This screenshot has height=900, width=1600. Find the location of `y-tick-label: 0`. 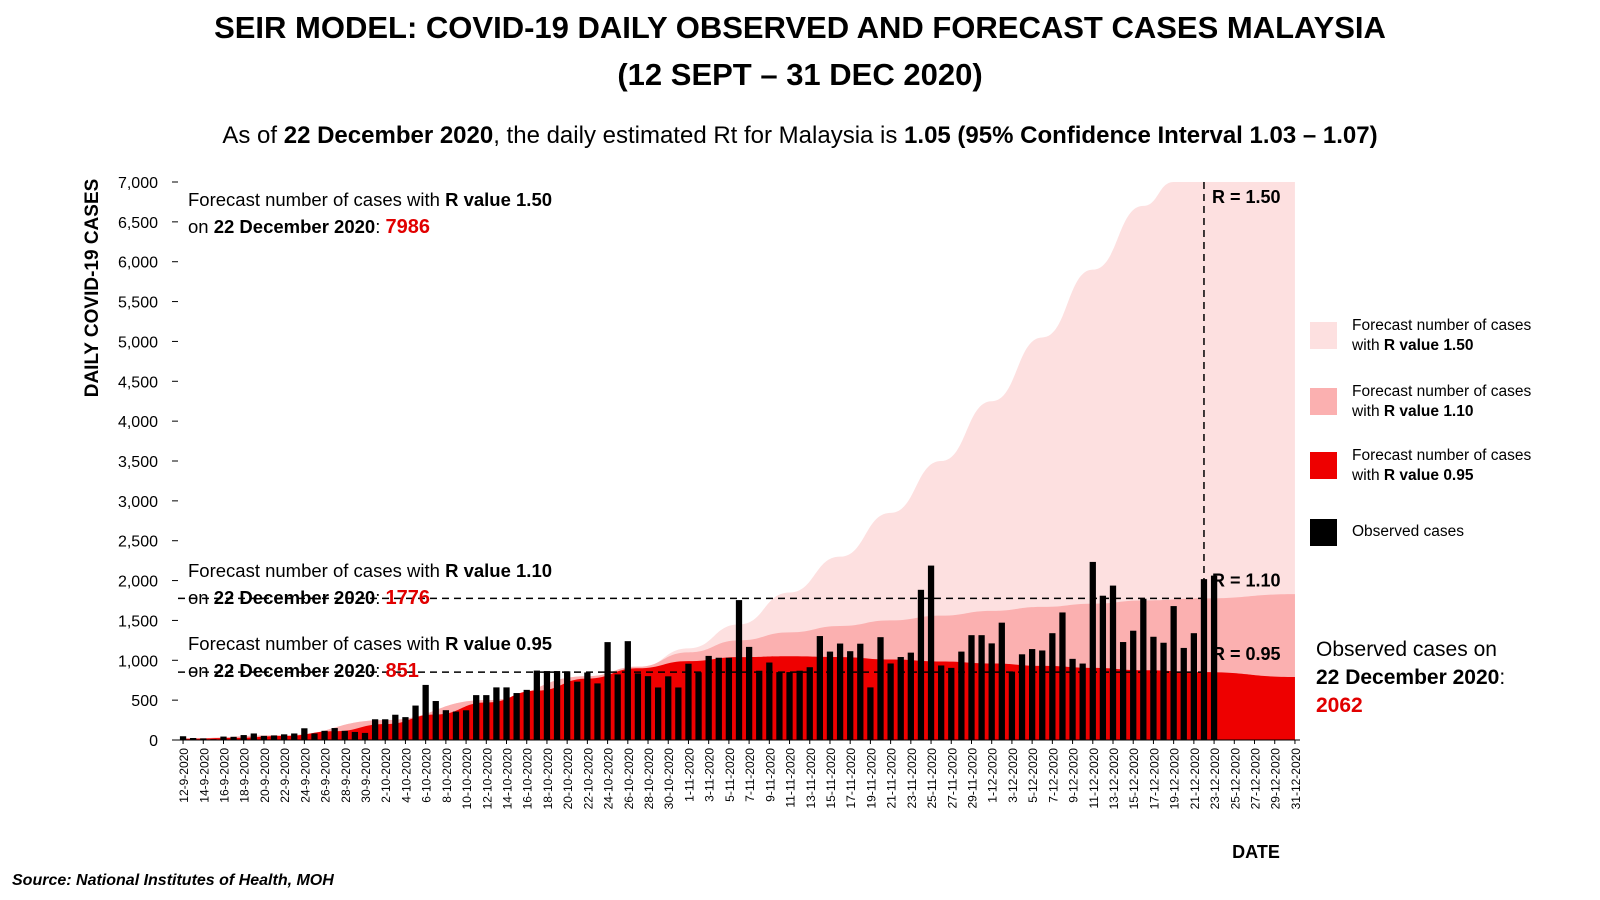

y-tick-label: 0 is located at coordinates (153, 741).